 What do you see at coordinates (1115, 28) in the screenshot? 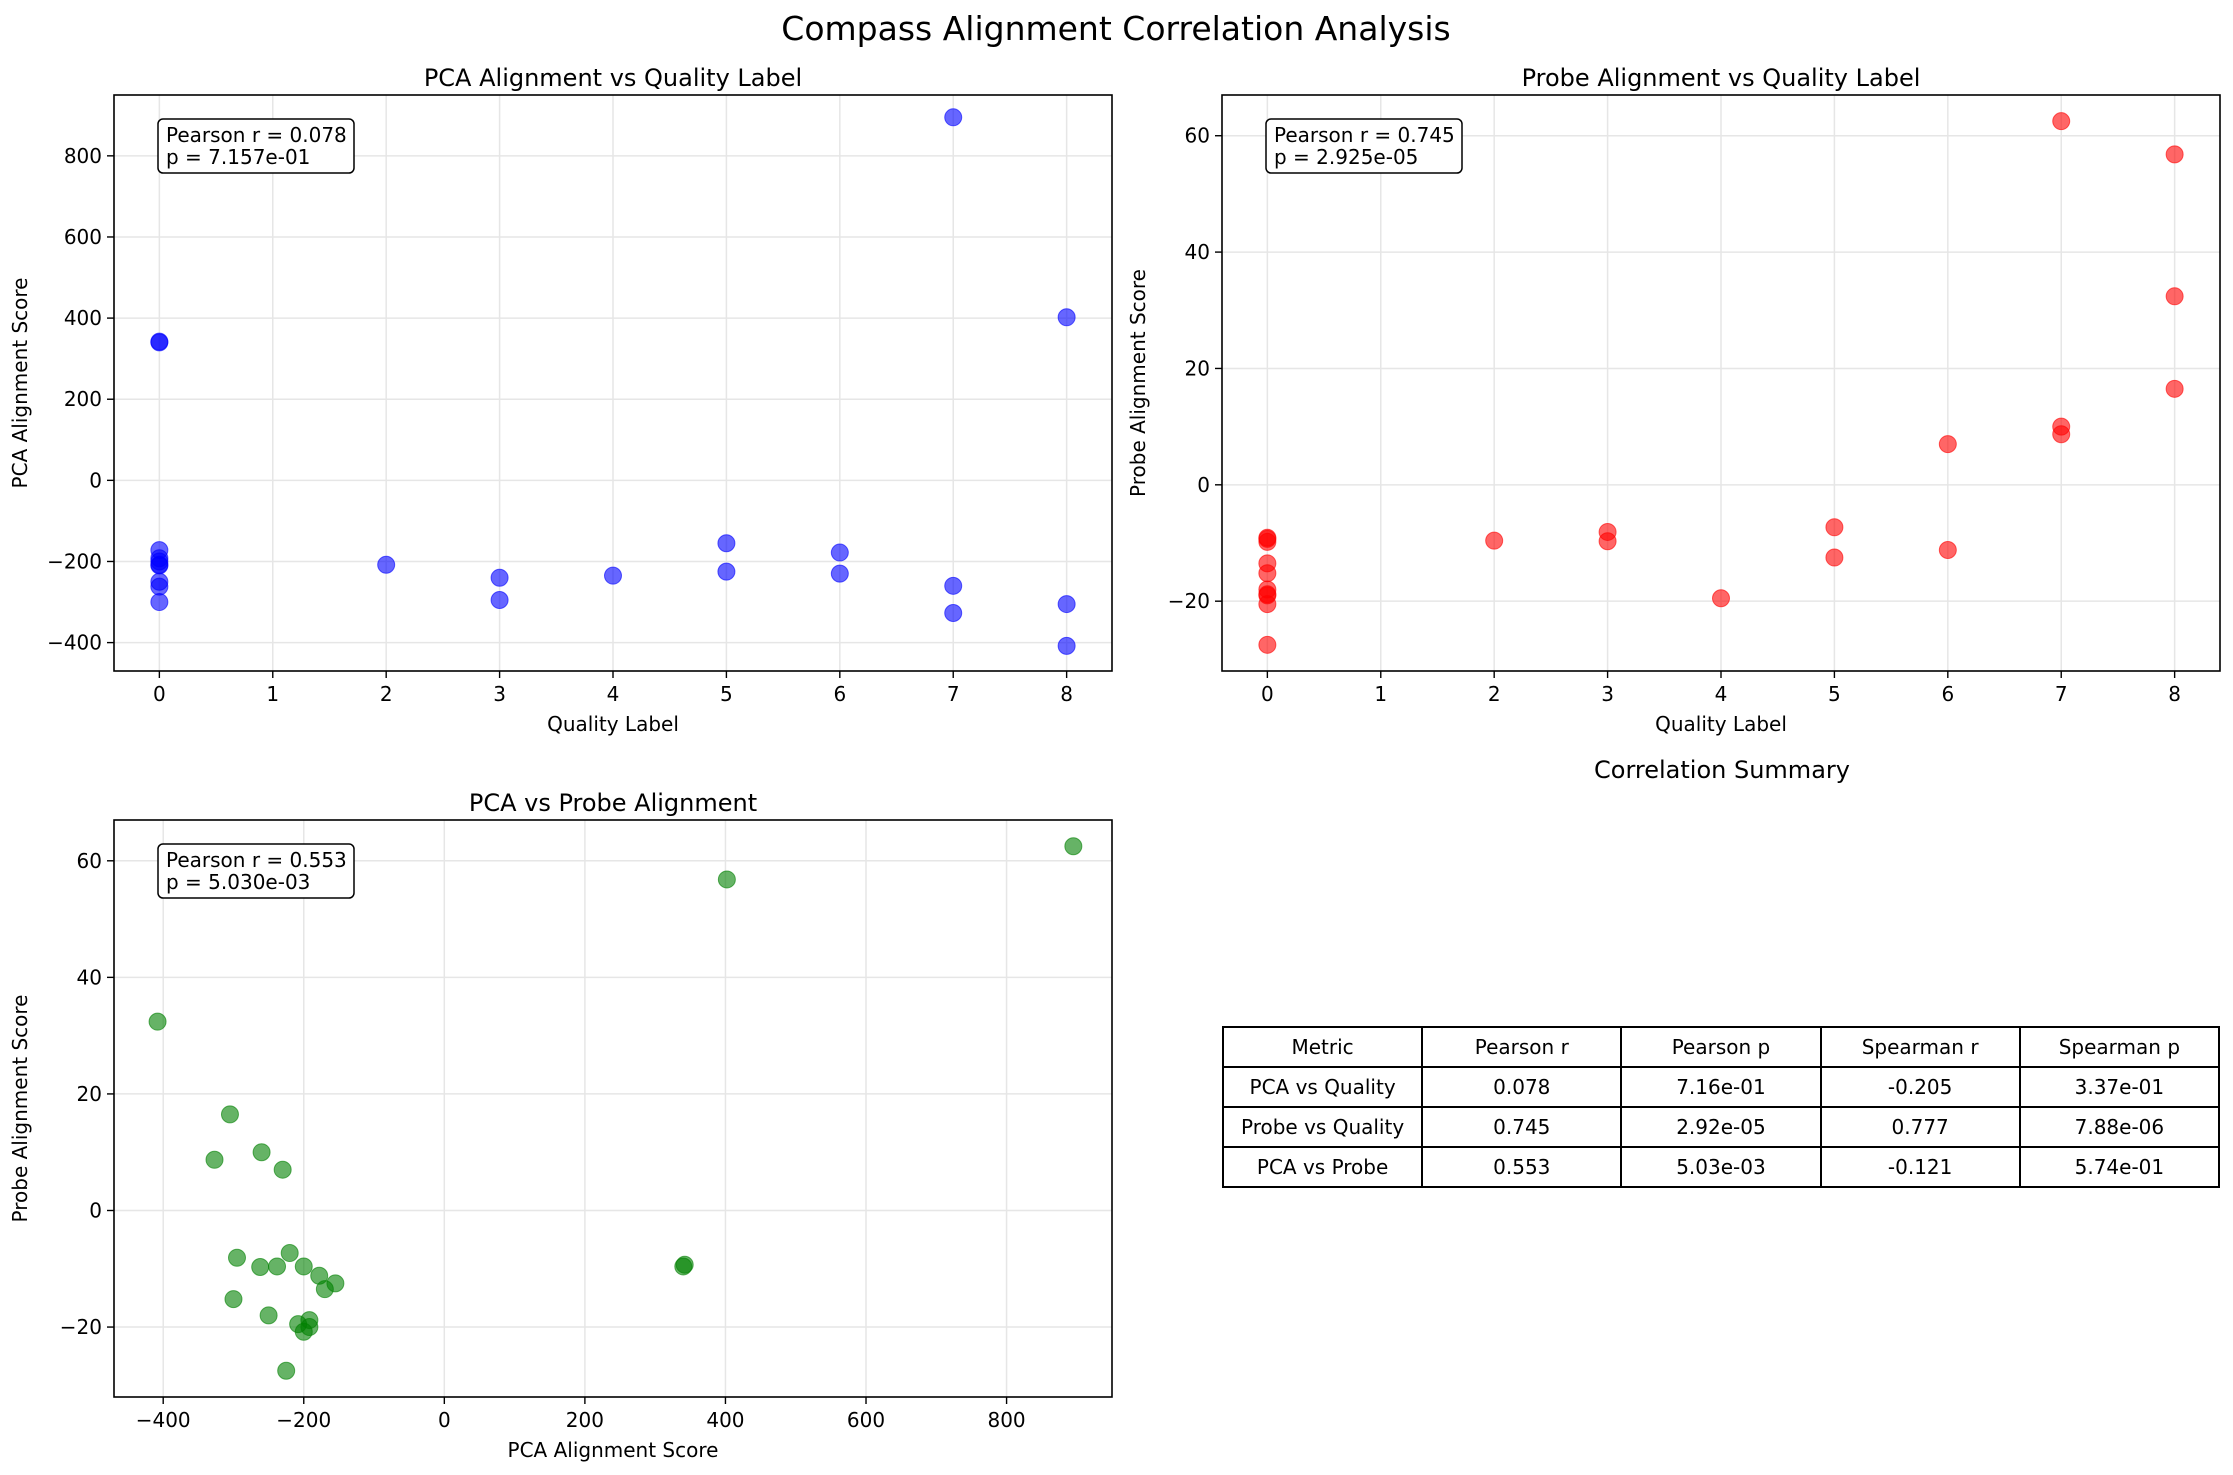
I see `figure-suptitle: Compass Alignment Correlation Analysis` at bounding box center [1115, 28].